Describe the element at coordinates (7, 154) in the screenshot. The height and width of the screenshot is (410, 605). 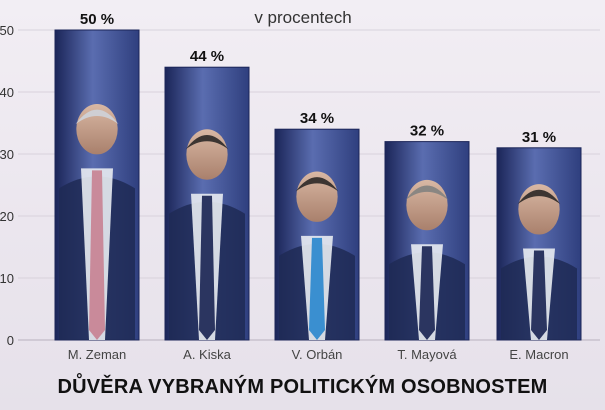
I see `y-tick-label: 30` at that location.